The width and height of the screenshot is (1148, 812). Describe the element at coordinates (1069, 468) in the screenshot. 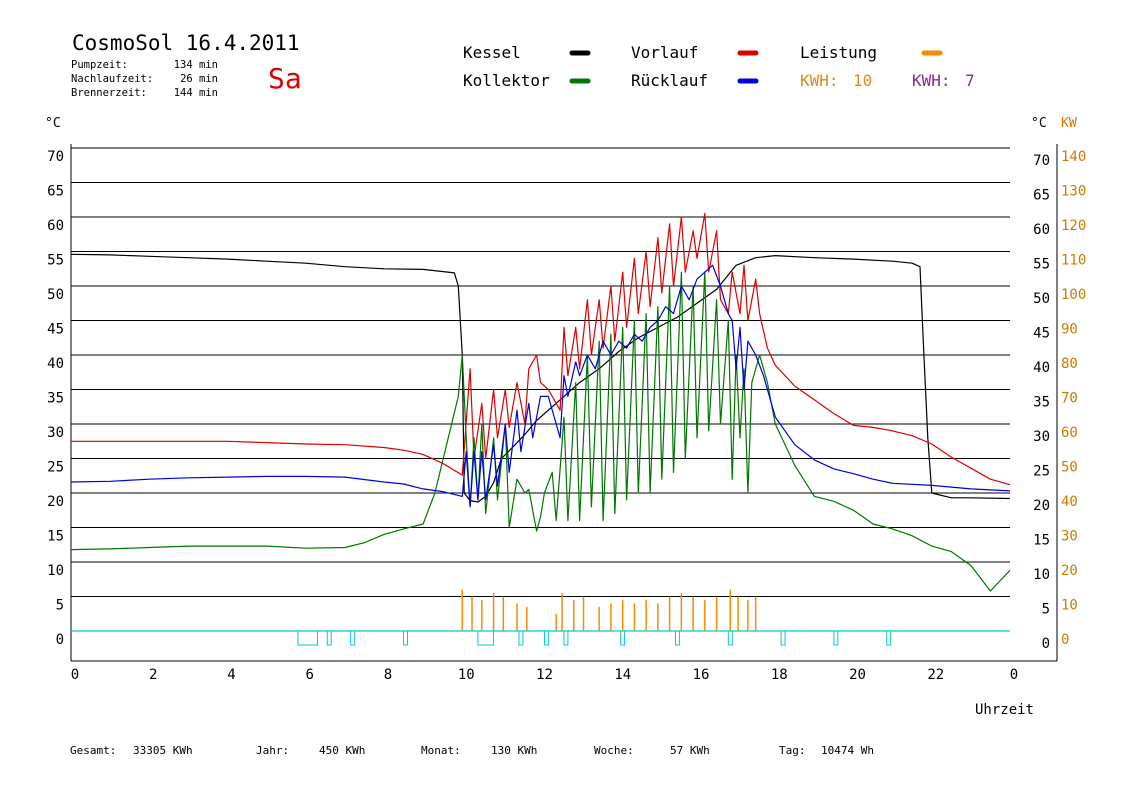

I see `kw-tick-50: 50` at that location.